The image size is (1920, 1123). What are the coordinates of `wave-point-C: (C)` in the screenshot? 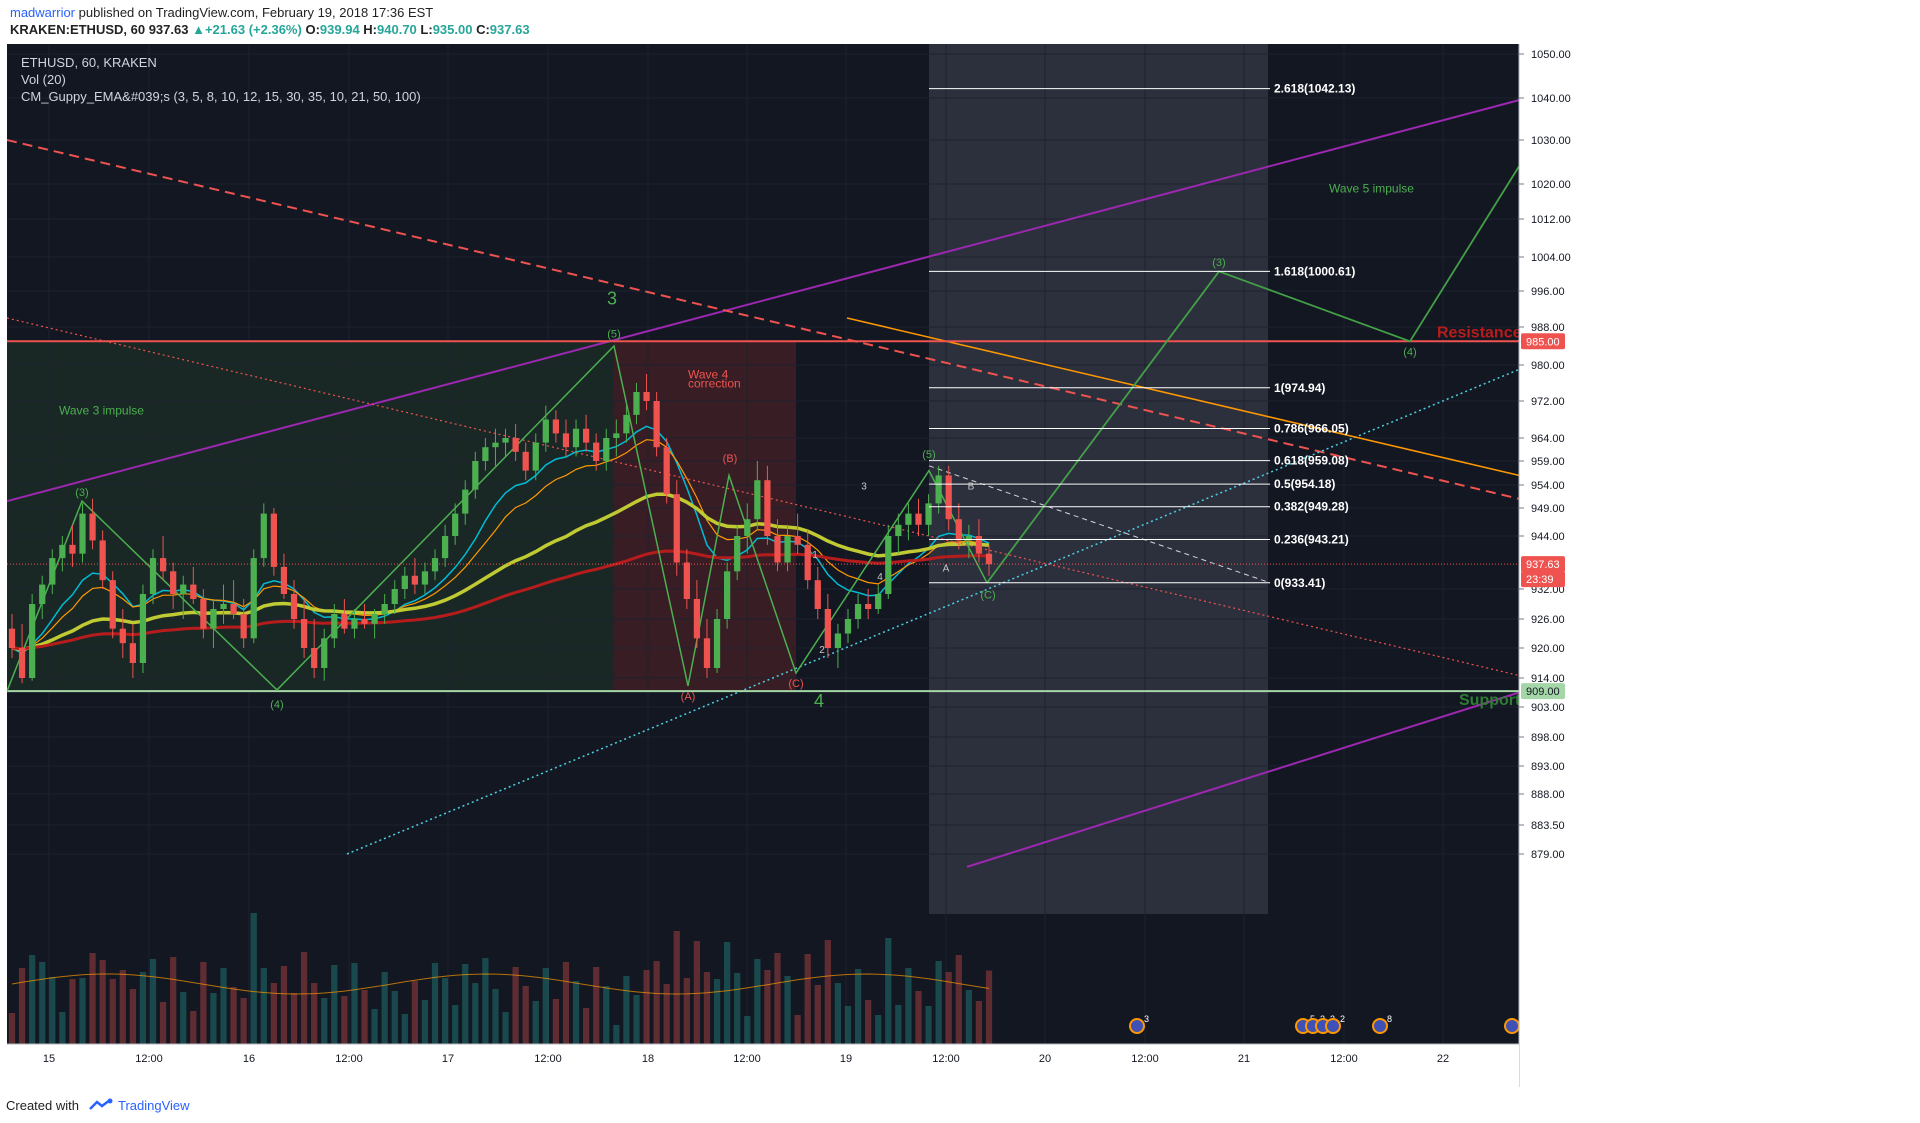 It's located at (795, 684).